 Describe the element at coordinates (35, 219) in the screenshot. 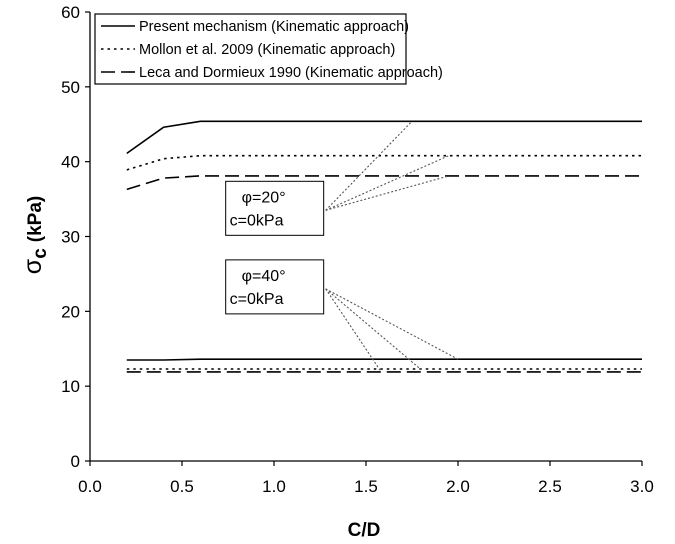

I see `y-axis-title-unit: (kPa)` at that location.